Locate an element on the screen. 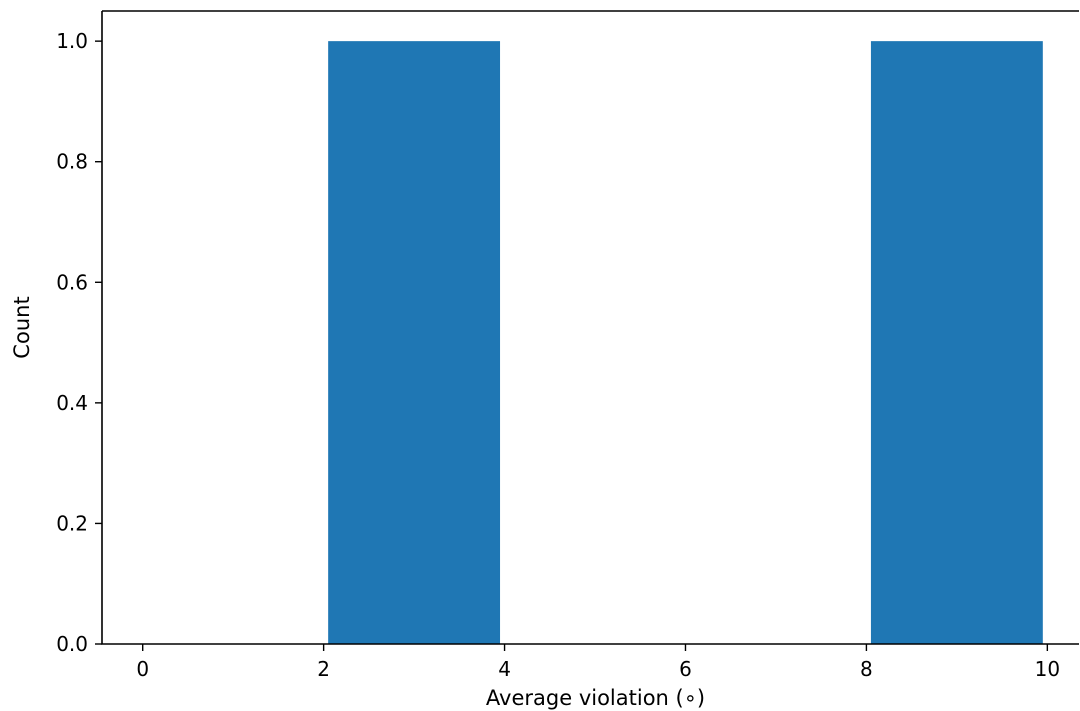  y-tick-label: 1.0 is located at coordinates (72, 41).